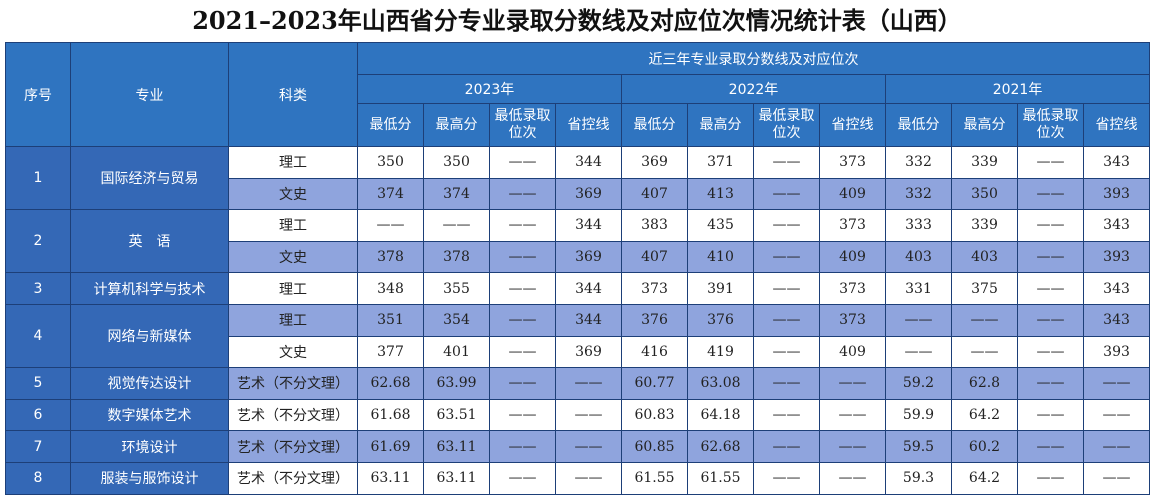 Image resolution: width=1154 pixels, height=496 pixels. I want to click on major-name: 服装与服饰设计, so click(149, 478).